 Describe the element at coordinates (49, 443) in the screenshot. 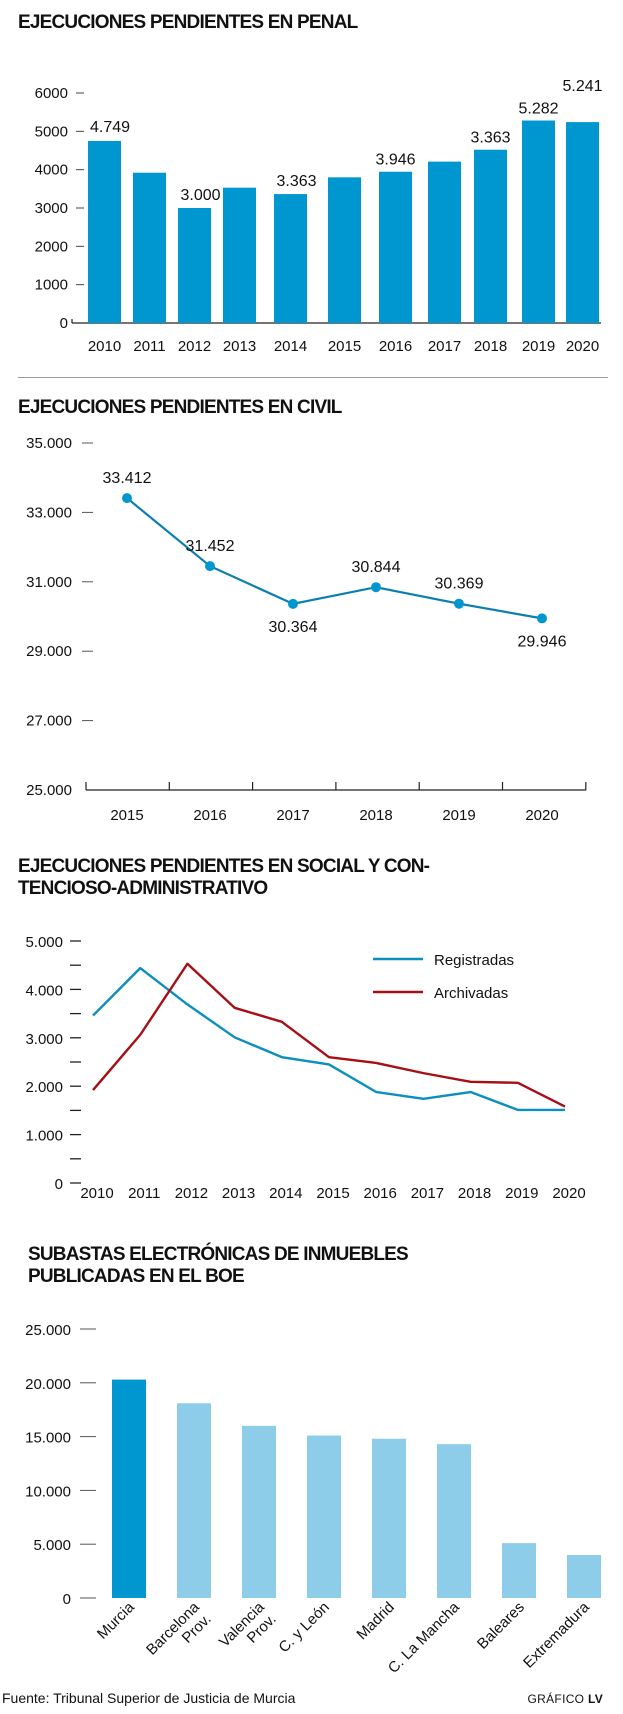

I see `y-tick-label: 35.000` at that location.